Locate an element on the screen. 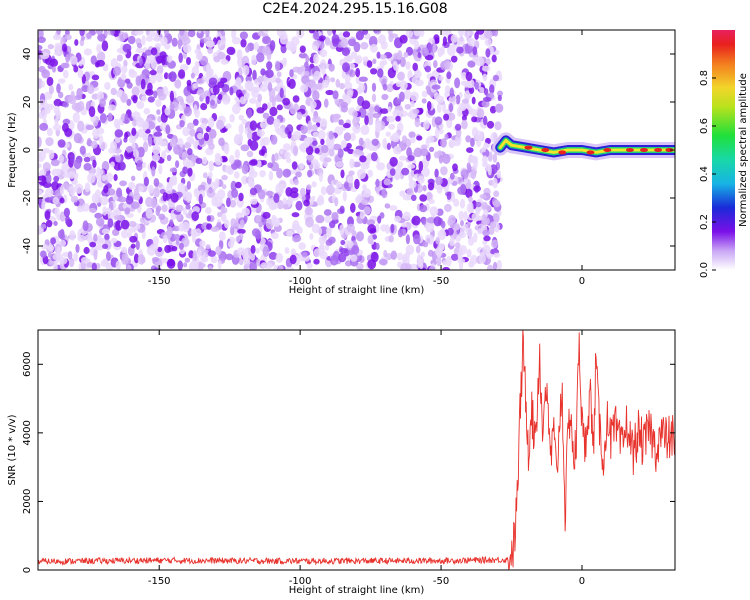  colorbar-tick-label: 0.6 is located at coordinates (704, 126).